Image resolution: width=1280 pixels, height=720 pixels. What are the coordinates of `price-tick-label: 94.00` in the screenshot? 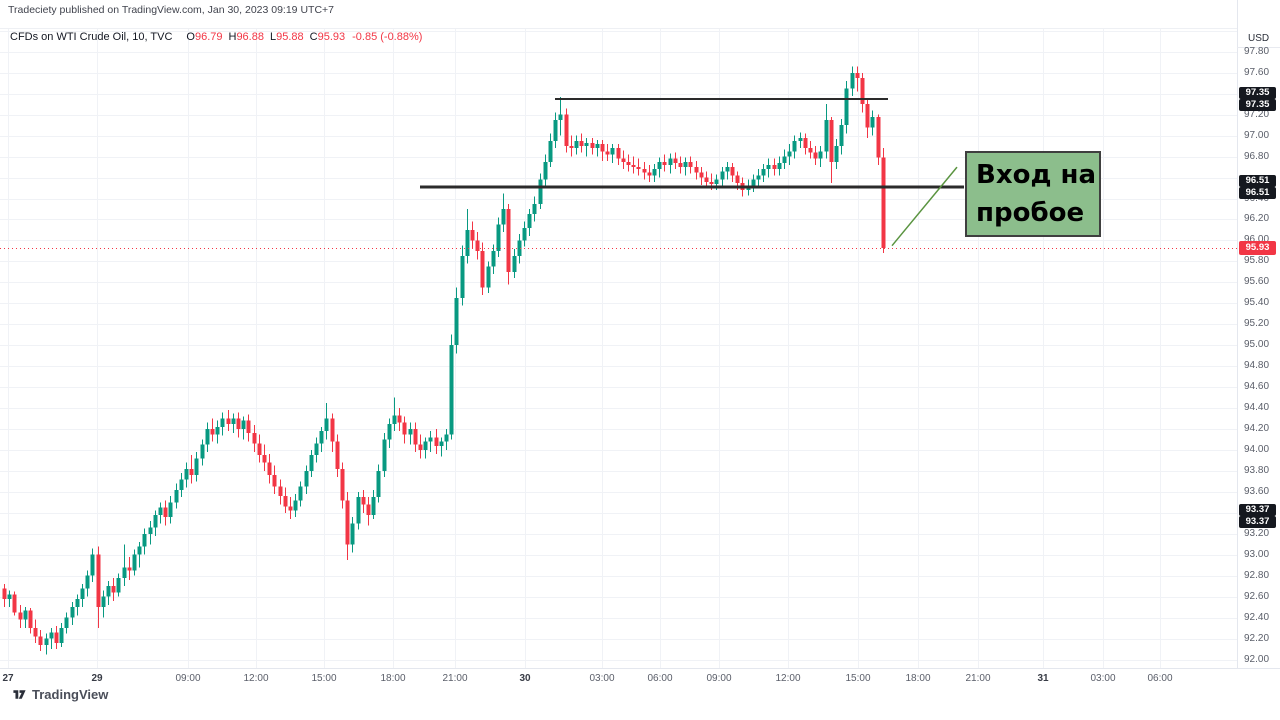 It's located at (1257, 449).